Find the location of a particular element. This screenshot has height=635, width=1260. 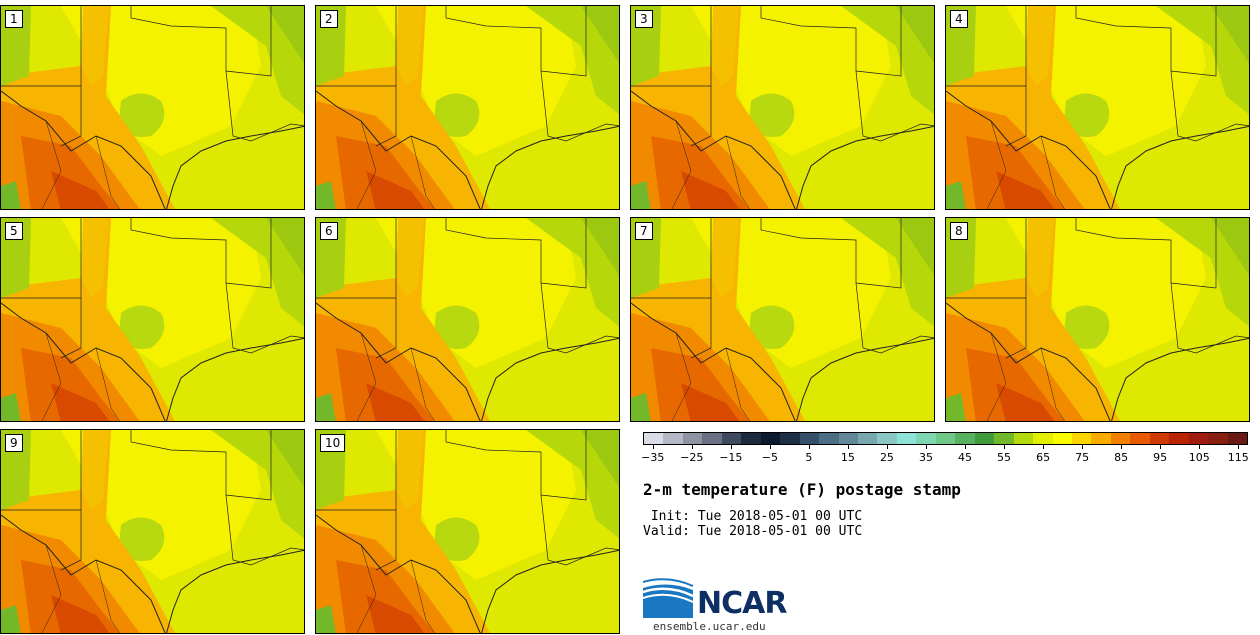

init-time: Init: Tue 2018-05-01 00 UTC is located at coordinates (753, 516).